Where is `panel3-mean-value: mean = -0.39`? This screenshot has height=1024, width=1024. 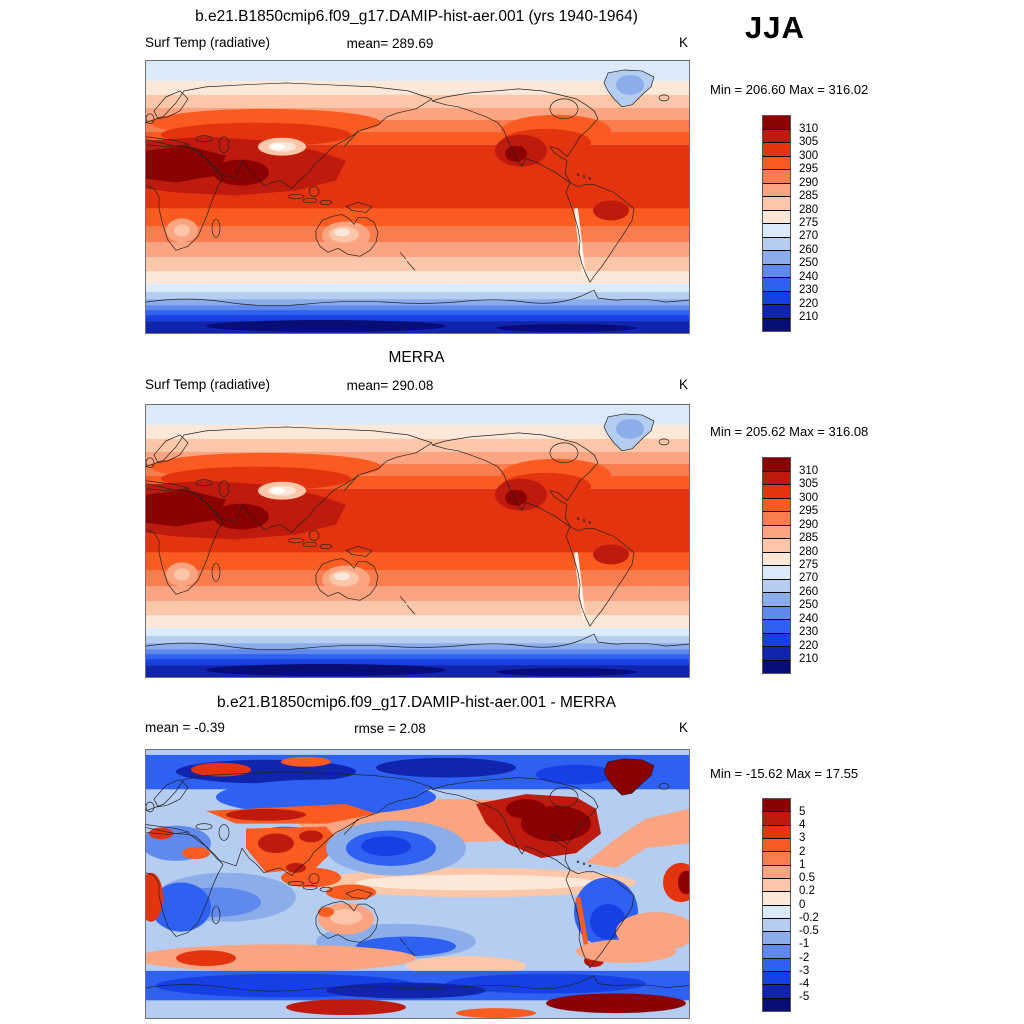
panel3-mean-value: mean = -0.39 is located at coordinates (185, 727).